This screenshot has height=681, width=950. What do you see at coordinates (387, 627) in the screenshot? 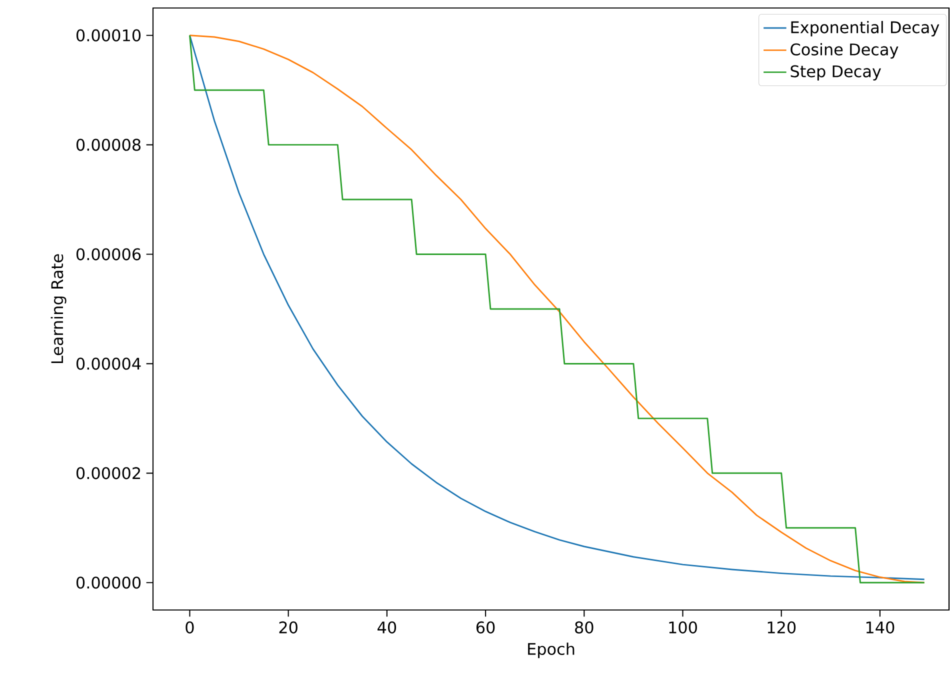
I see `x-tick-label: 40` at bounding box center [387, 627].